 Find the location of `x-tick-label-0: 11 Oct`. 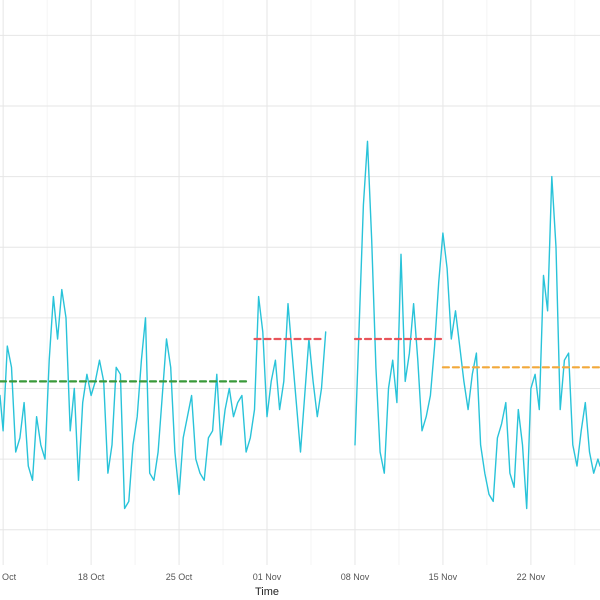

x-tick-label-0: 11 Oct is located at coordinates (8, 577).